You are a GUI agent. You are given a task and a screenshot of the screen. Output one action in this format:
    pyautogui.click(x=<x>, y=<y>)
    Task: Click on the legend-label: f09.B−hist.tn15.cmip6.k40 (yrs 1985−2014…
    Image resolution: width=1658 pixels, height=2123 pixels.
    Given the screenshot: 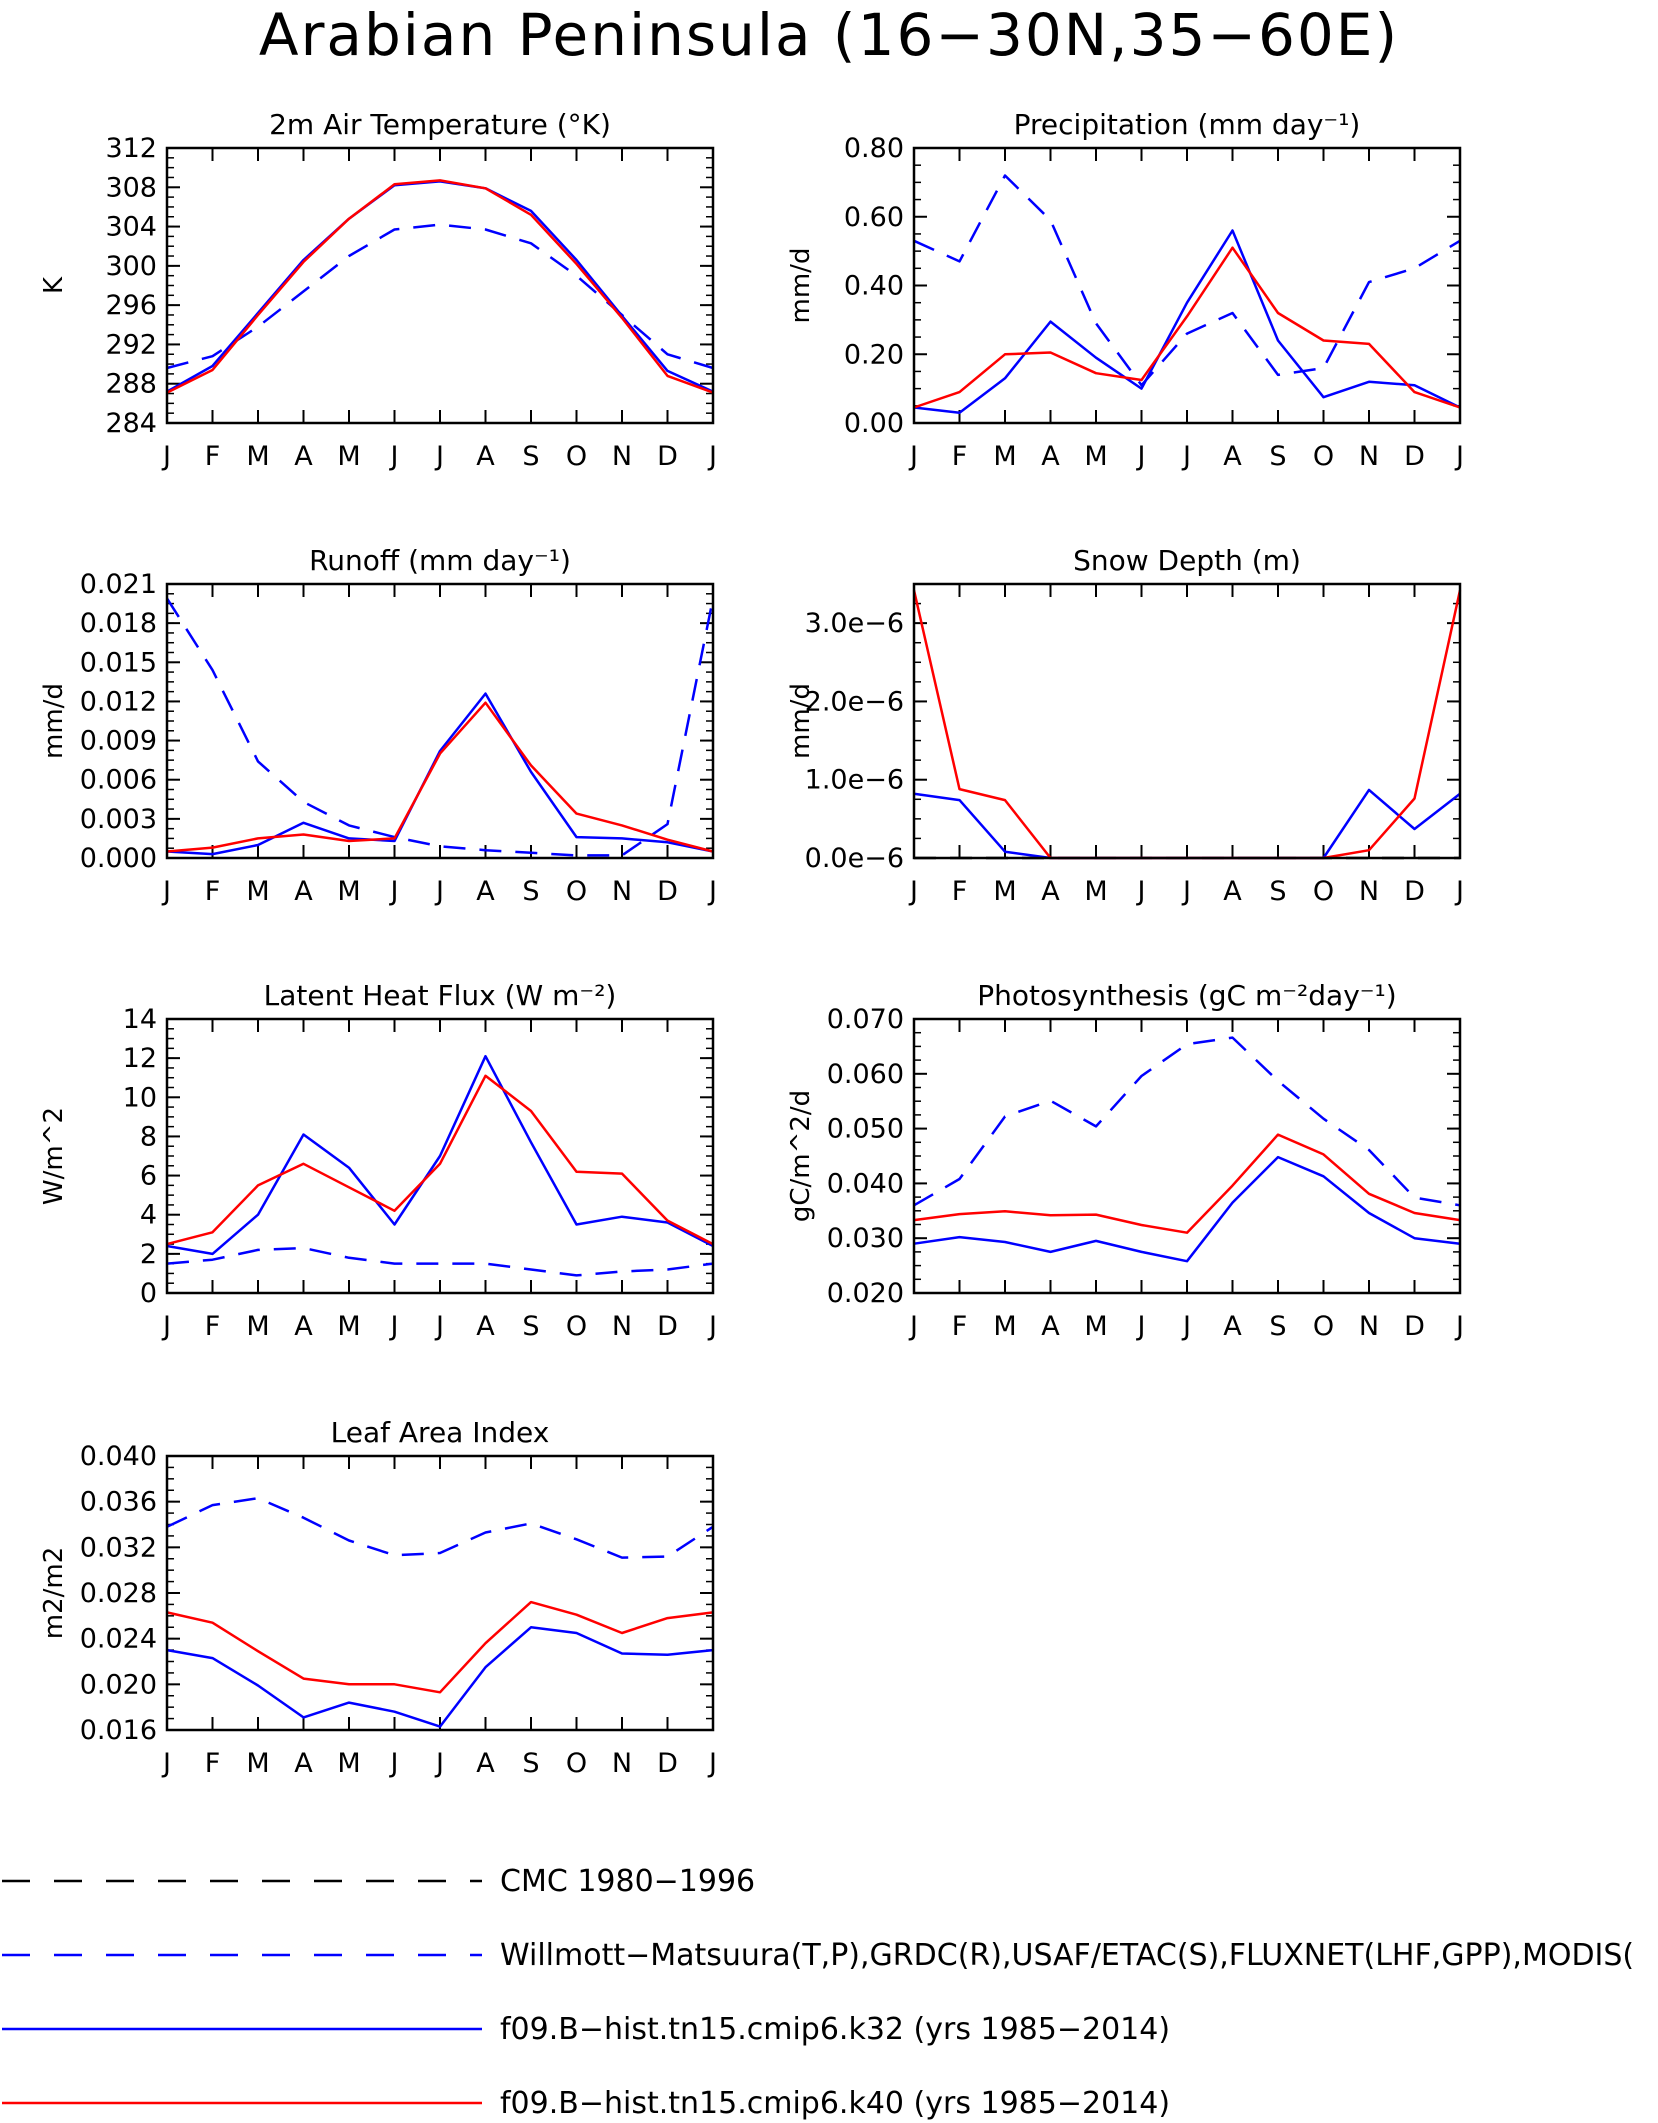 What is the action you would take?
    pyautogui.click(x=835, y=2103)
    